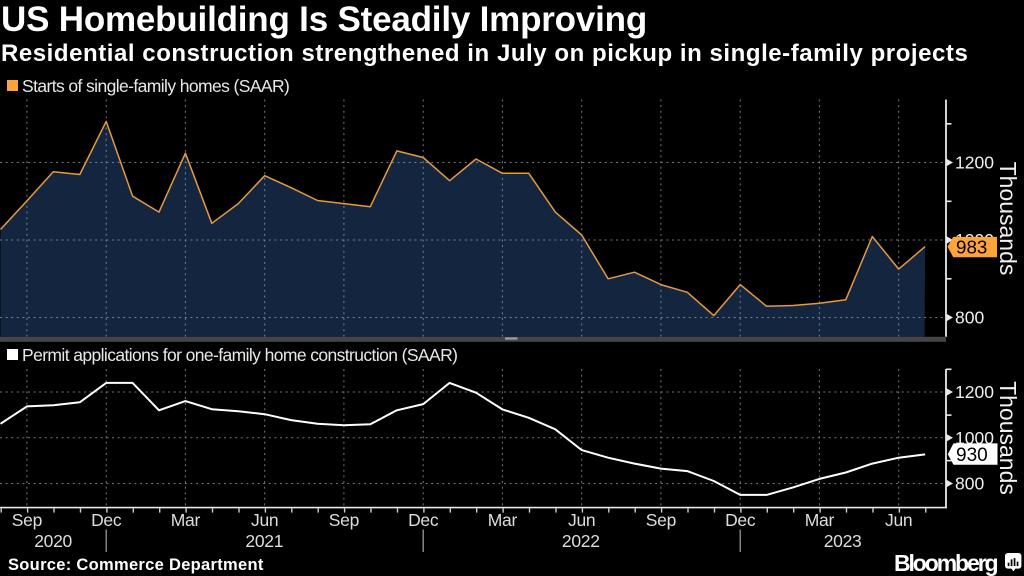 The image size is (1024, 576). What do you see at coordinates (971, 246) in the screenshot?
I see `svg-text: 983` at bounding box center [971, 246].